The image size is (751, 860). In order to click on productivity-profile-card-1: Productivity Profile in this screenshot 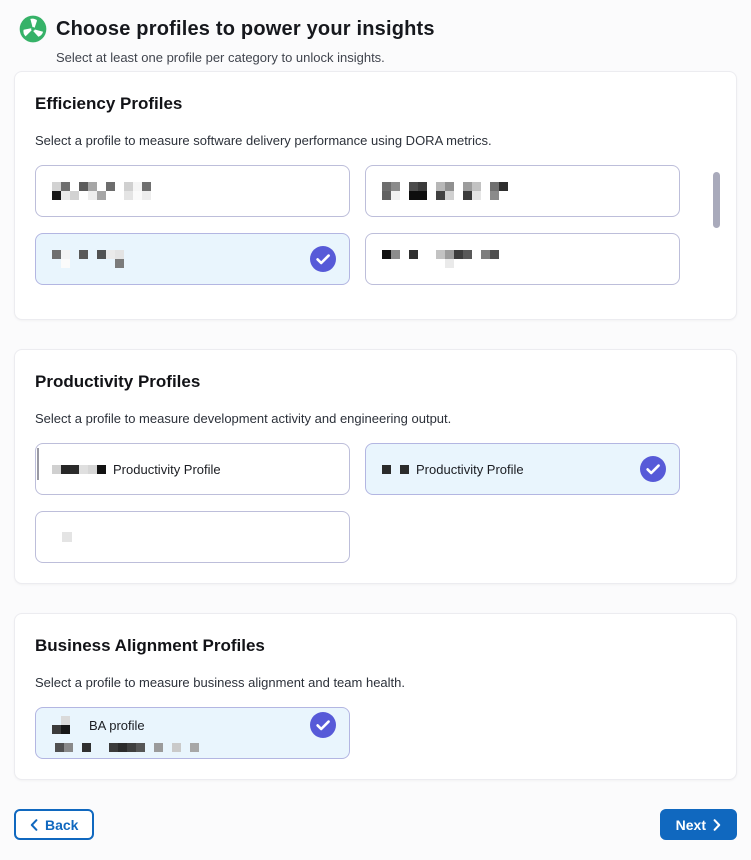, I will do `click(192, 469)`.